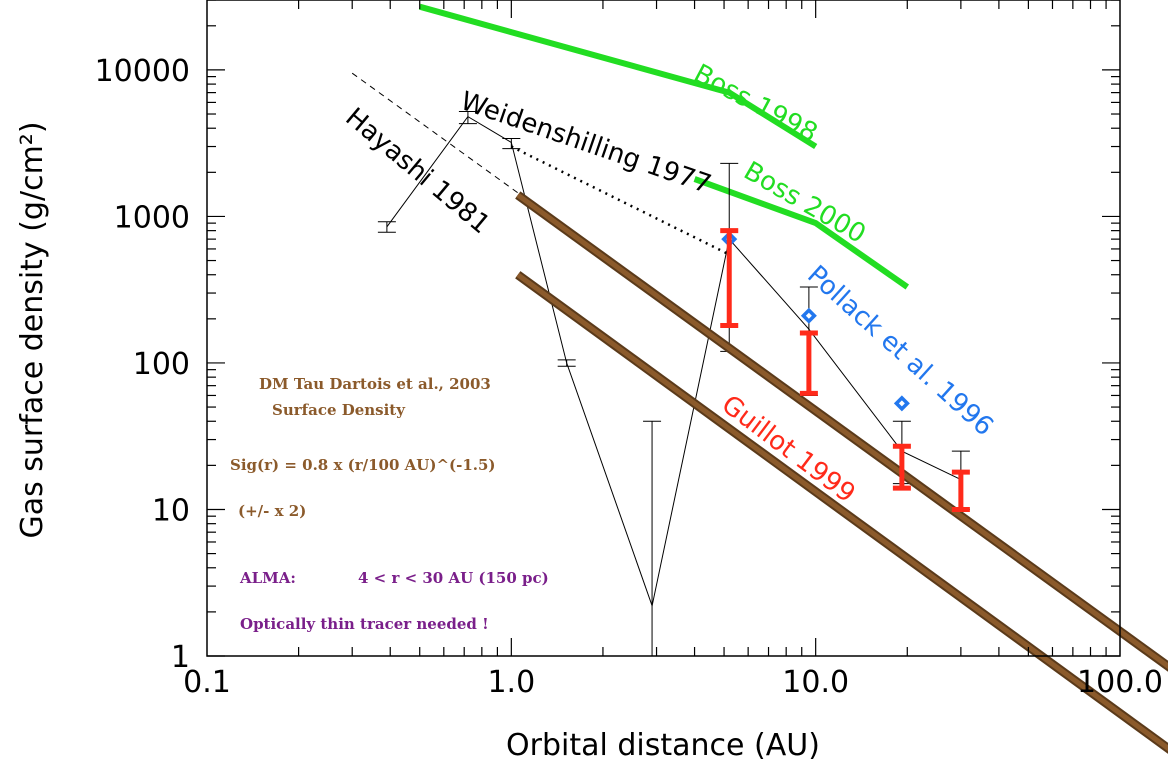 The height and width of the screenshot is (767, 1168). What do you see at coordinates (453, 578) in the screenshot?
I see `alma-range-note: 4 < r < 30 AU (150 pc)` at bounding box center [453, 578].